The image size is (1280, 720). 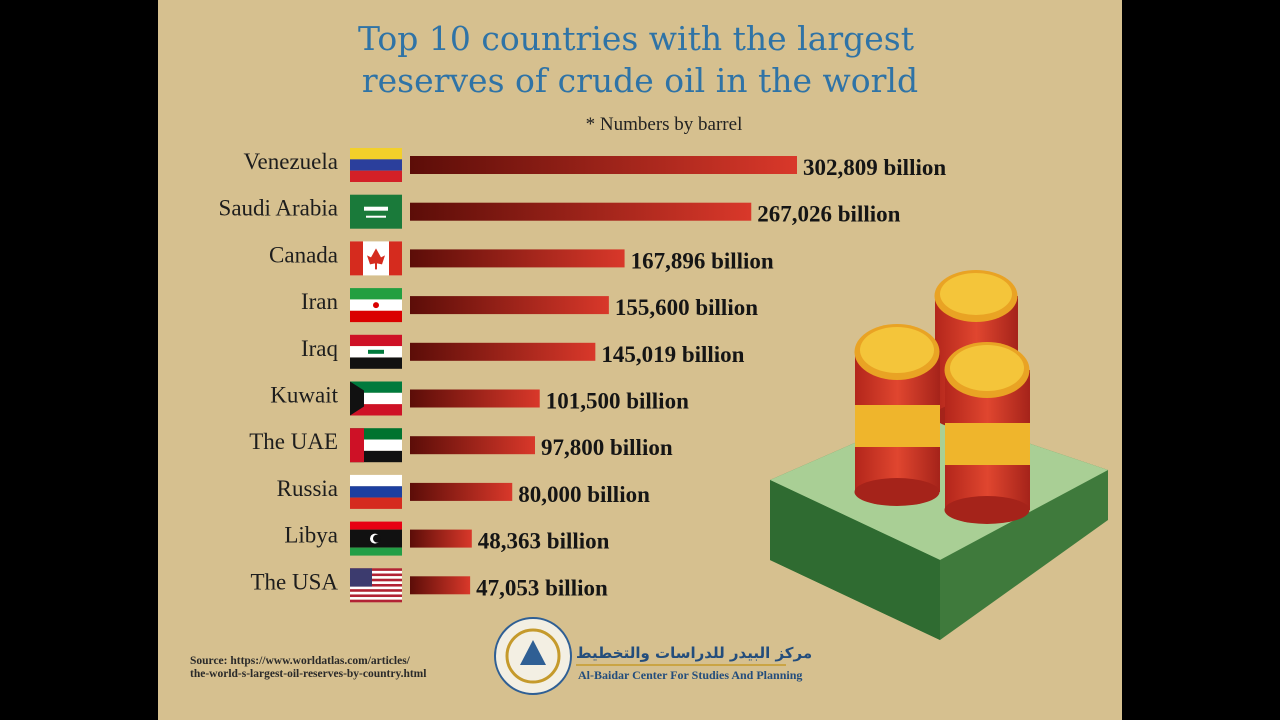 What do you see at coordinates (664, 124) in the screenshot?
I see `subtitle: * Numbers by barrel` at bounding box center [664, 124].